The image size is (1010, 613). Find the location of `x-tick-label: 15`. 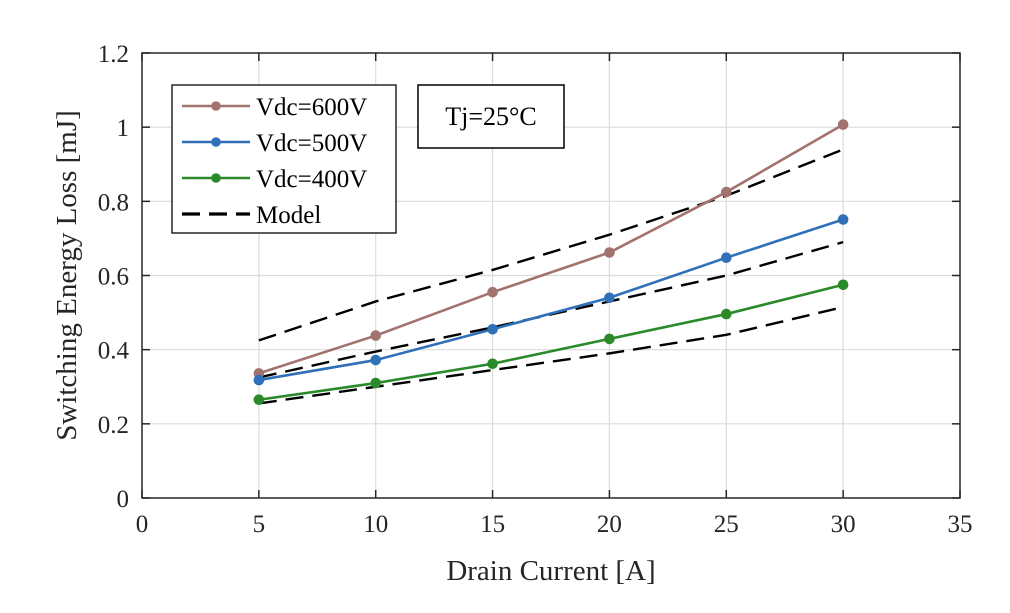

x-tick-label: 15 is located at coordinates (492, 524).